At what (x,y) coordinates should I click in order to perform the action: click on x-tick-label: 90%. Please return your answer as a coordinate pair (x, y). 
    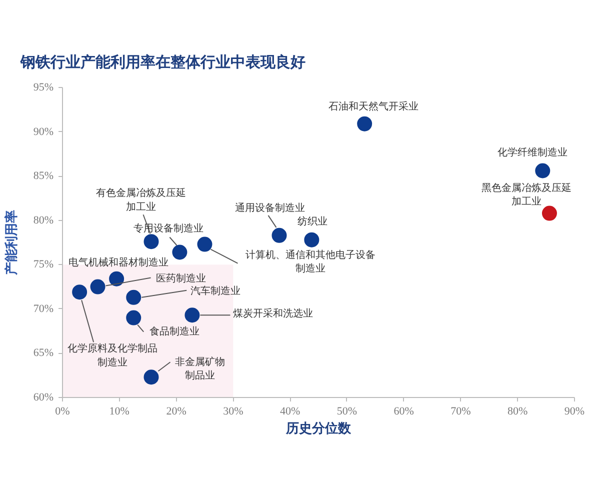
    Looking at the image, I should click on (574, 412).